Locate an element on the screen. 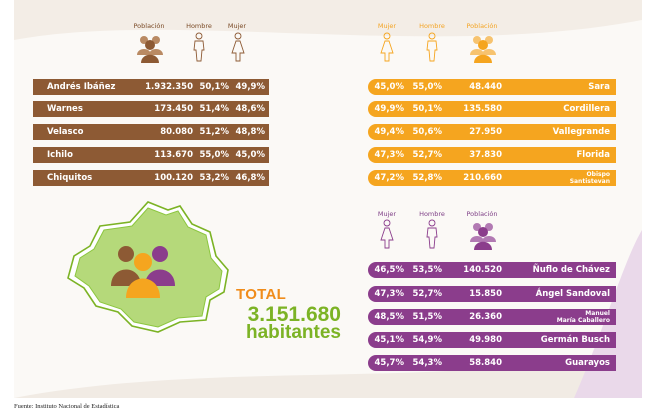 The width and height of the screenshot is (650, 416). poblacion-value: 113.670 is located at coordinates (173, 155).